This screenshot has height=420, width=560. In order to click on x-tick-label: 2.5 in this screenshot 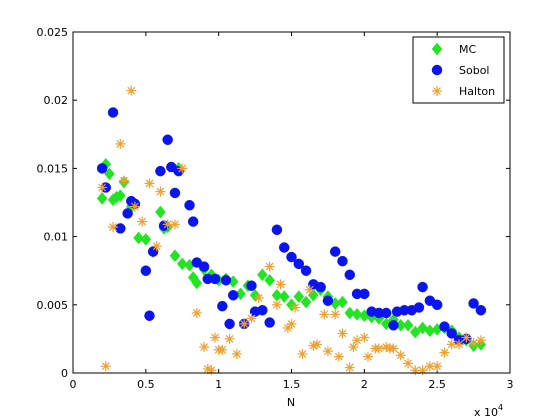, I will do `click(437, 384)`.